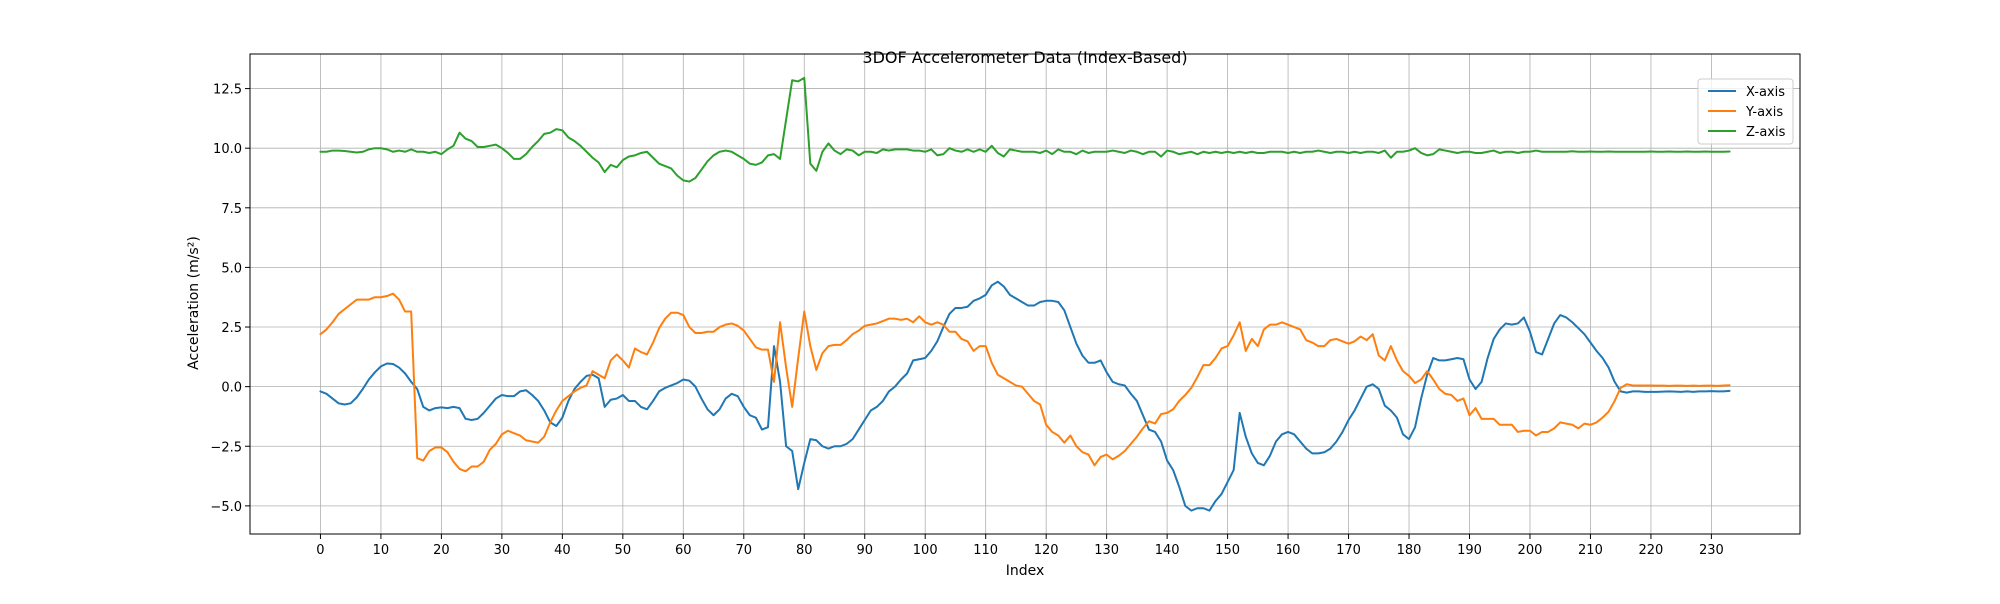 Image resolution: width=2000 pixels, height=604 pixels. I want to click on legend-box, so click(1745, 111).